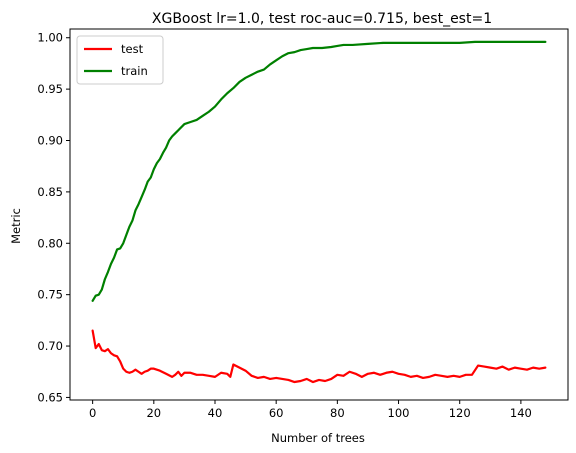  I want to click on x-tick-label: 40, so click(215, 413).